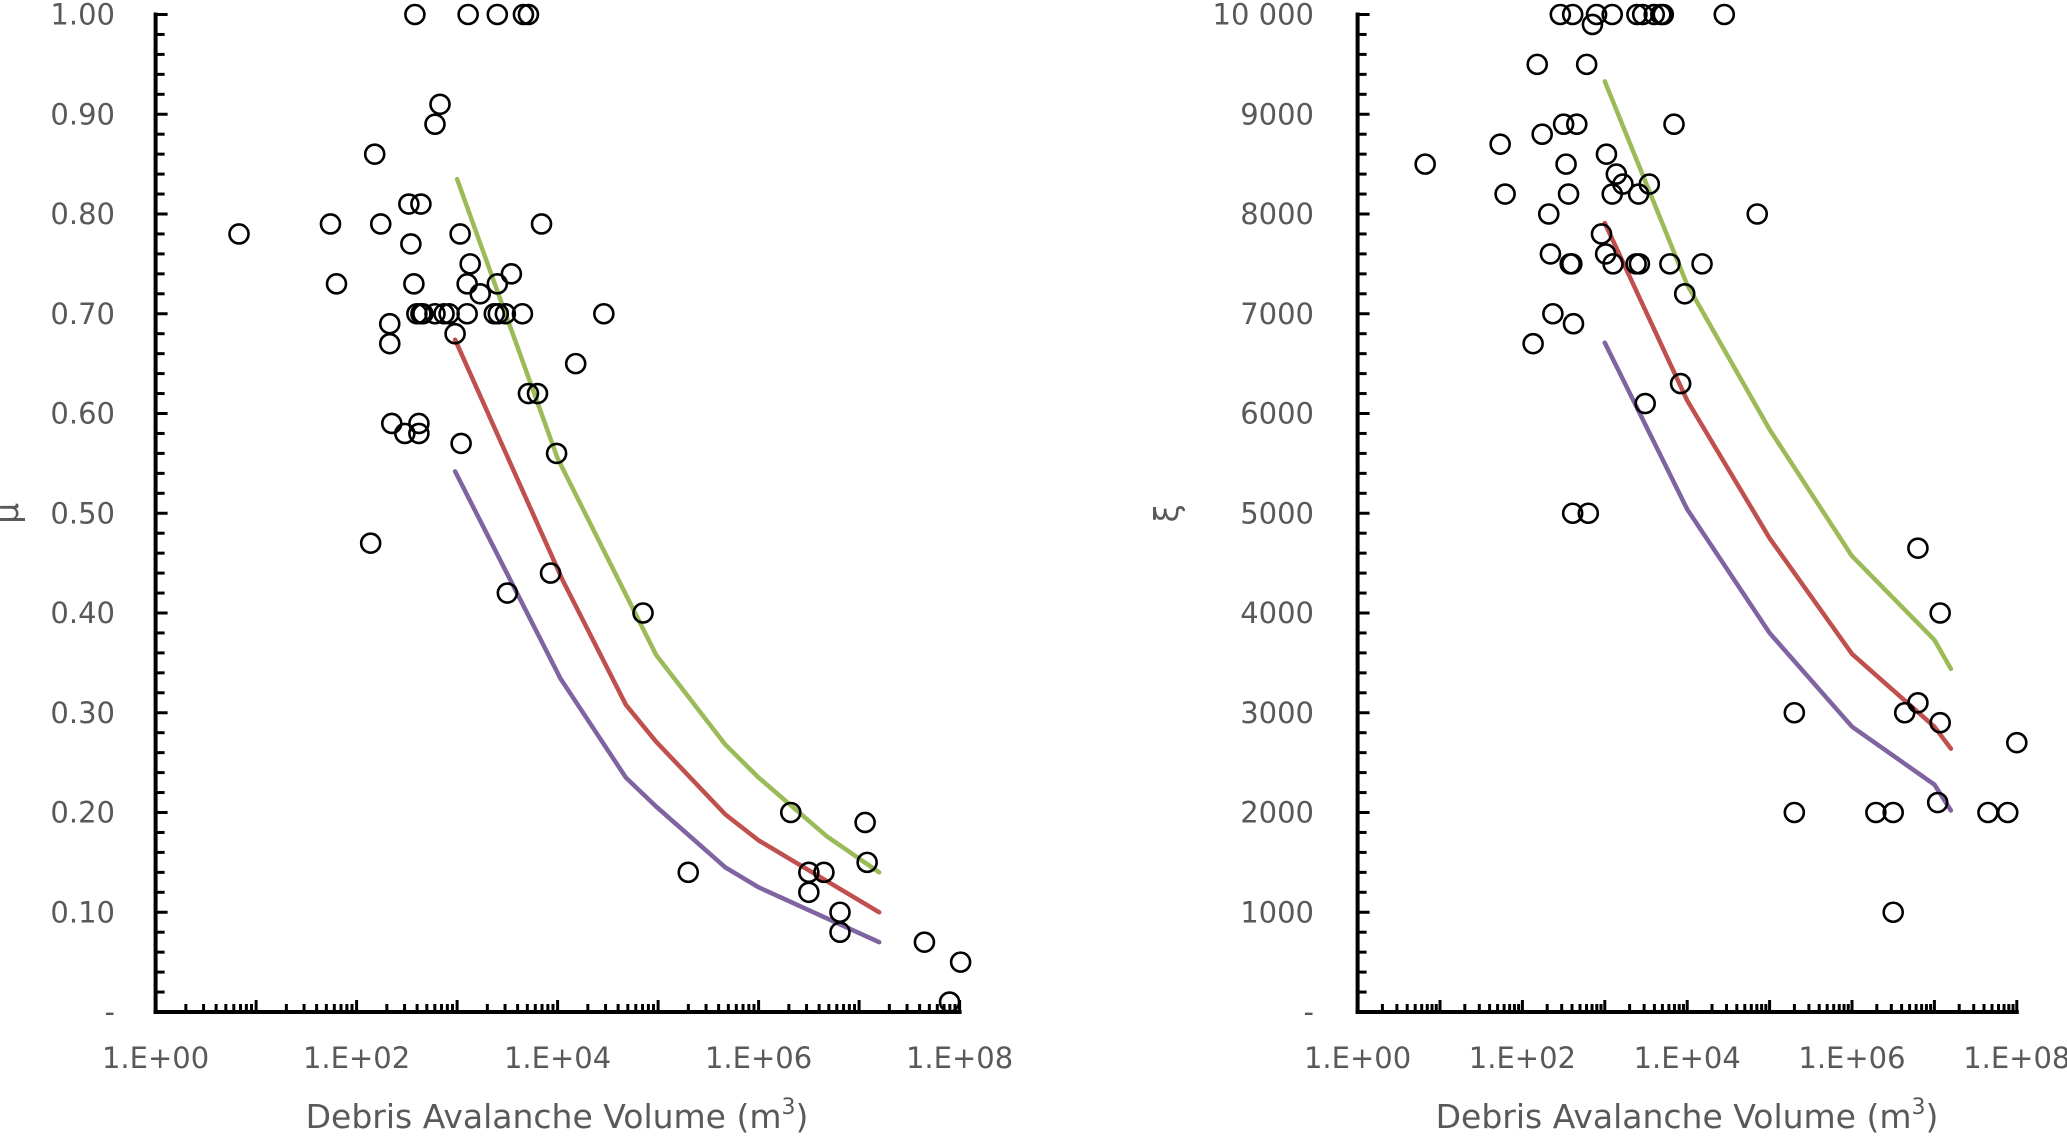  I want to click on y-tick-label: 0.10, so click(82, 912).